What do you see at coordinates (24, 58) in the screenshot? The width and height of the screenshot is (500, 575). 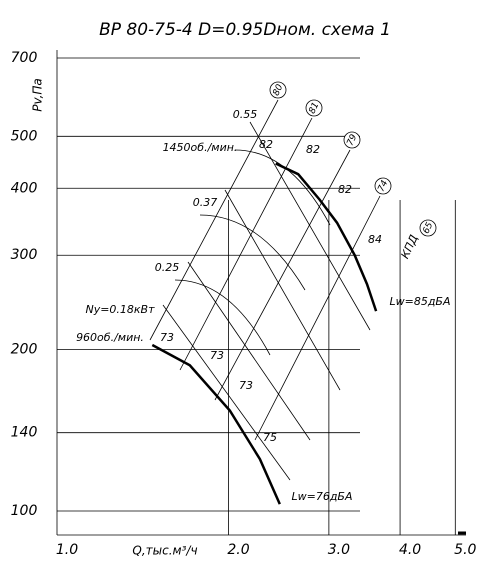 I see `y-tick-label: 700` at bounding box center [24, 58].